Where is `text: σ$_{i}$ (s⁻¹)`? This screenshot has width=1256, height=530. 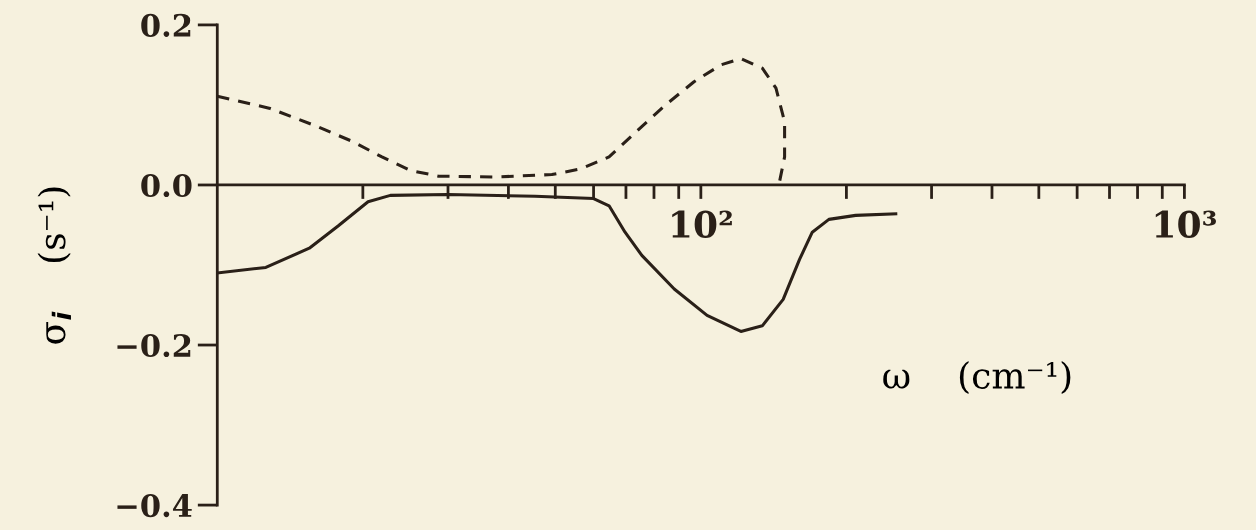
text: σ$_{i}$ (s⁻¹) is located at coordinates (54, 265).